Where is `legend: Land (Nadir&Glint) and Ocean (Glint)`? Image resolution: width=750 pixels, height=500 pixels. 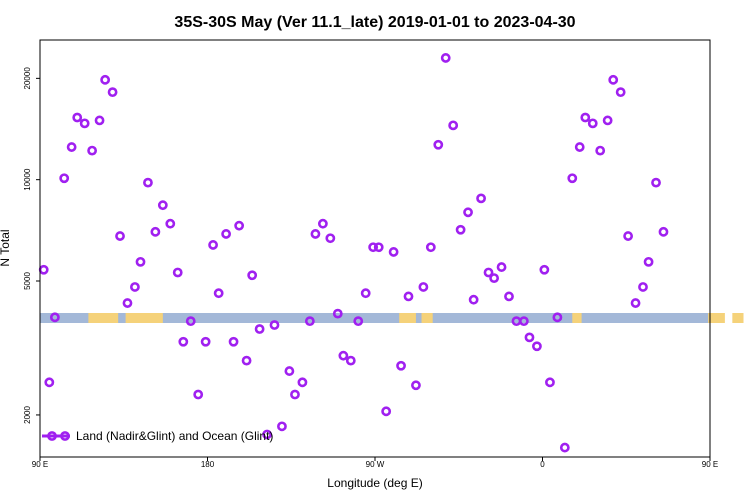 legend: Land (Nadir&Glint) and Ocean (Glint) is located at coordinates (157, 436).